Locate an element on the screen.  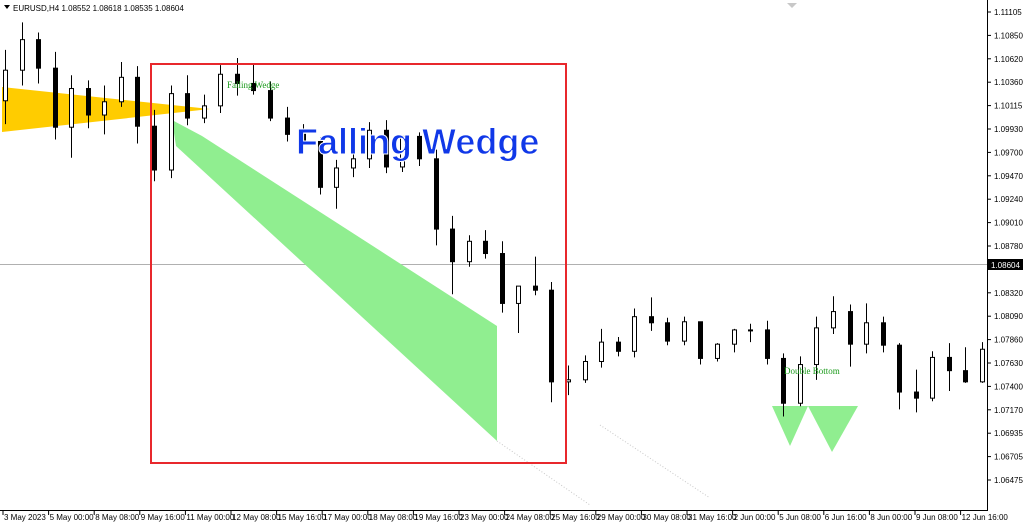
price-axis-label: 1.10360 is located at coordinates (1008, 82).